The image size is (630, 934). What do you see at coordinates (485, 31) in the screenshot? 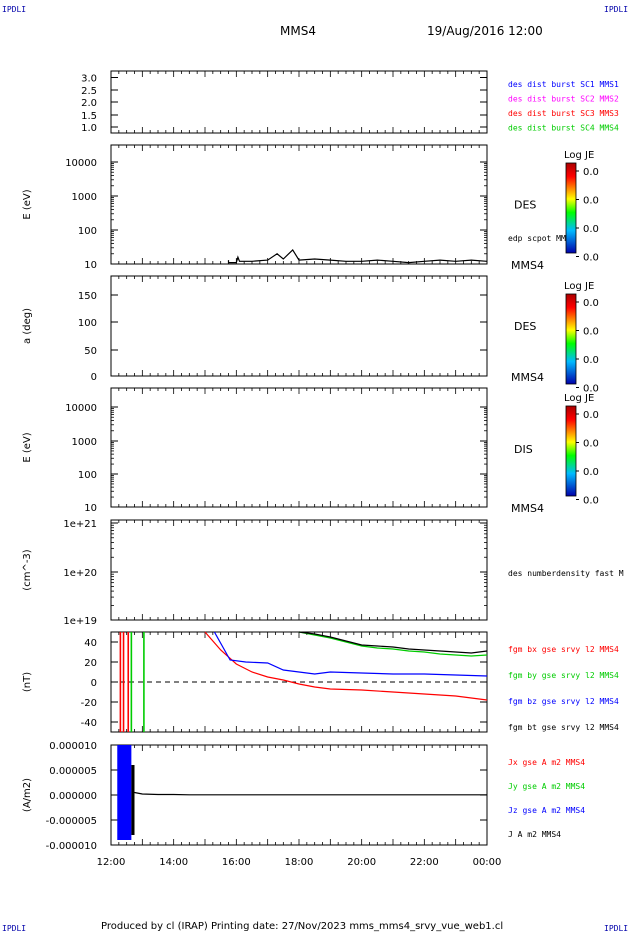
I see `datetime-title: 19/Aug/2016 12:00` at bounding box center [485, 31].